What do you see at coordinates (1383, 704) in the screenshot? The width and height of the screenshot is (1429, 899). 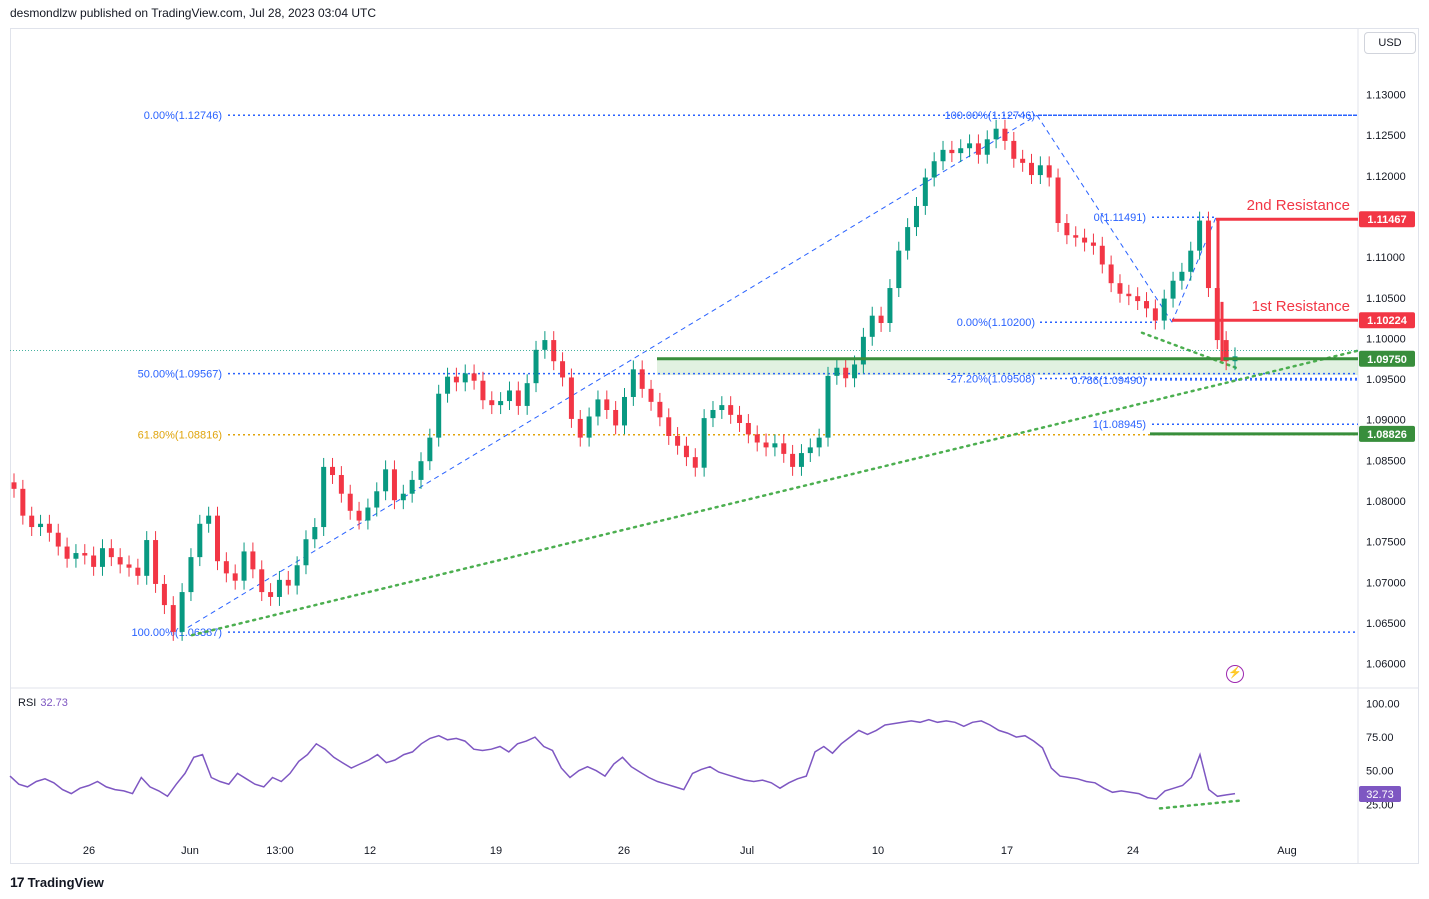 I see `rsi-tick-label: 100.00` at bounding box center [1383, 704].